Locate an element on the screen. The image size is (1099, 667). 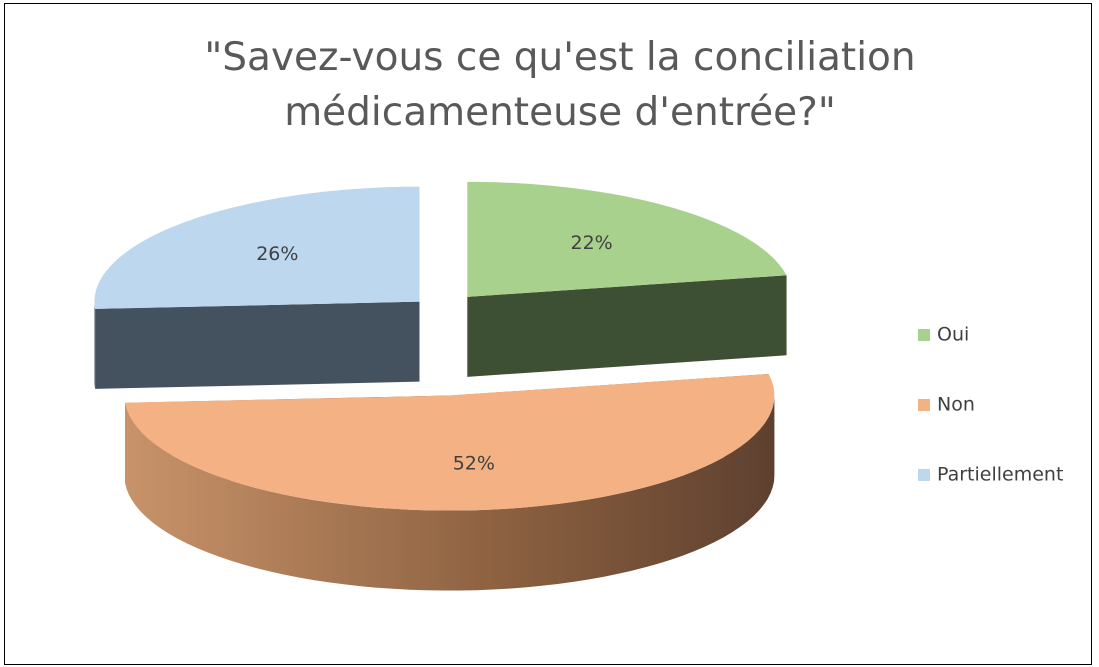
data-label: 52% is located at coordinates (474, 464).